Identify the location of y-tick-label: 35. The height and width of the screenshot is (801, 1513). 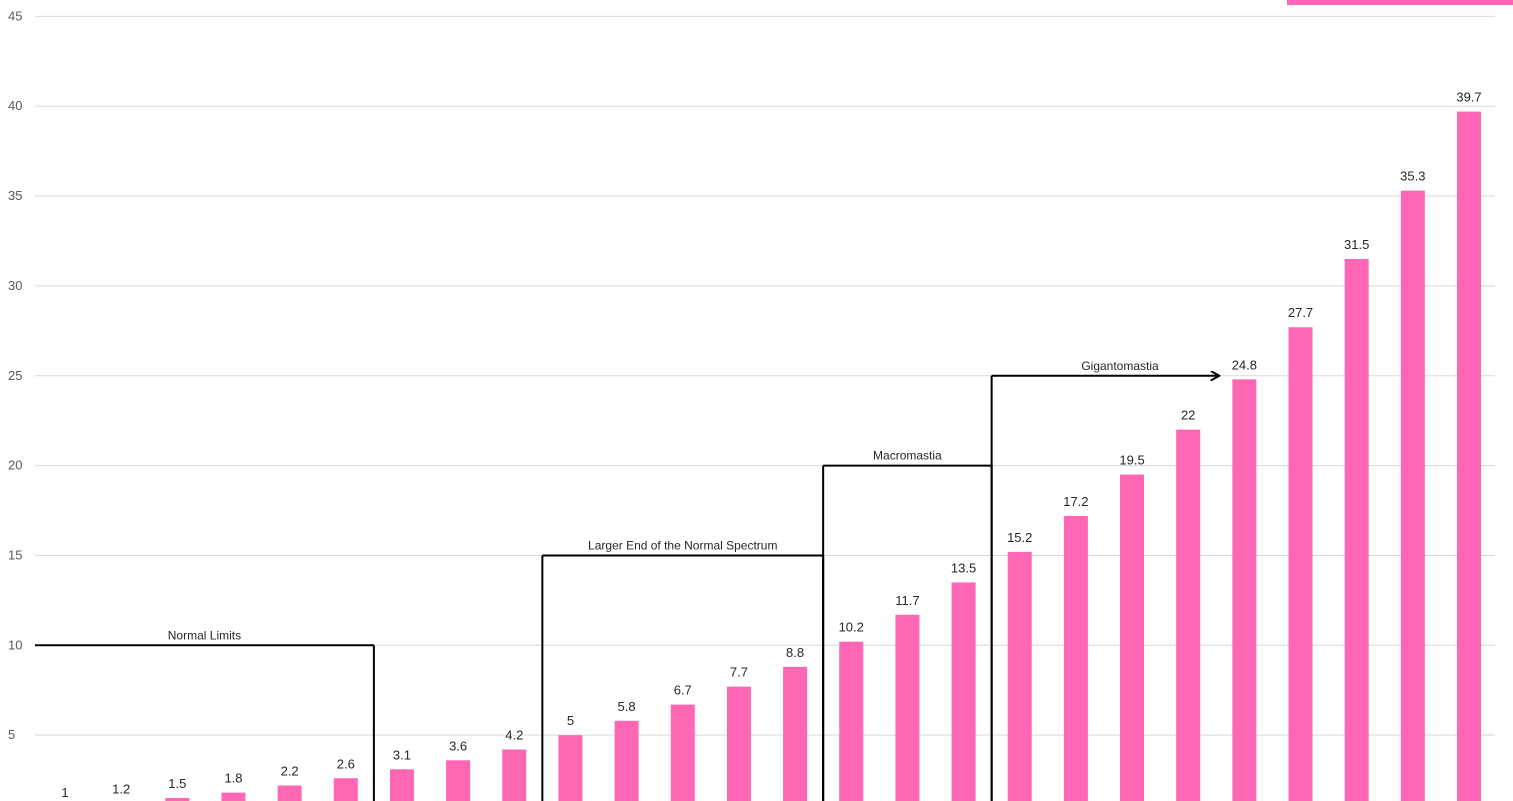
(15, 195).